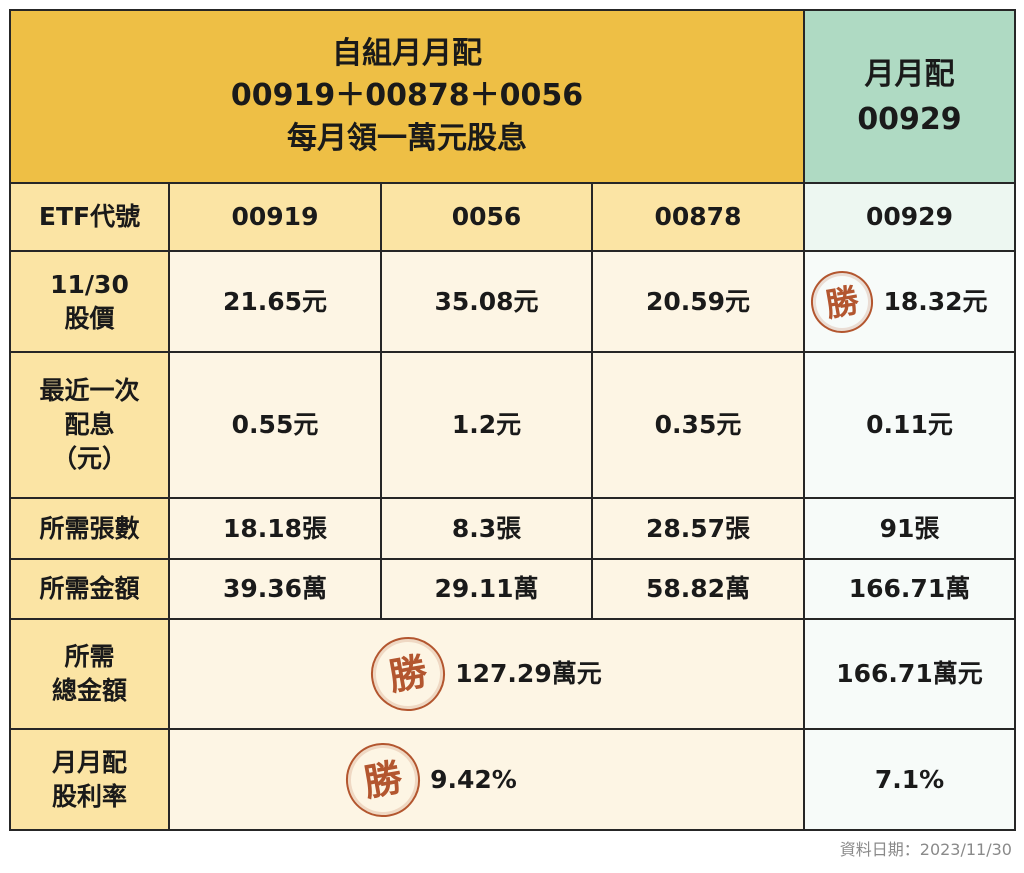 The width and height of the screenshot is (1024, 873). Describe the element at coordinates (89, 690) in the screenshot. I see `total-label-line-2: 總金額` at that location.